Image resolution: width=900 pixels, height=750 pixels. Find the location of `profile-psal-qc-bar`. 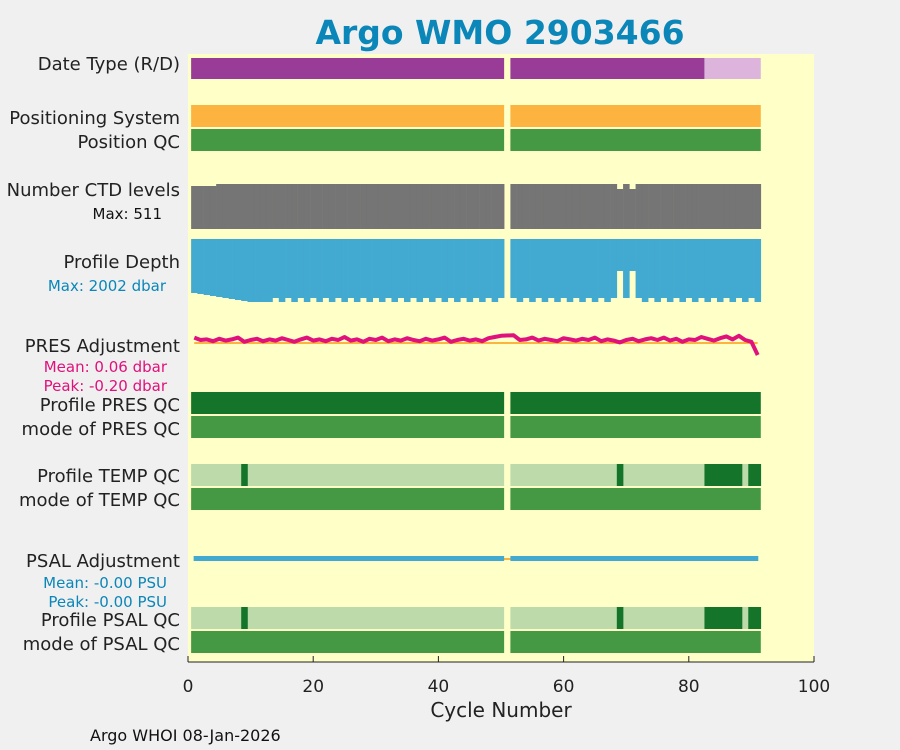

profile-psal-qc-bar is located at coordinates (635, 618).